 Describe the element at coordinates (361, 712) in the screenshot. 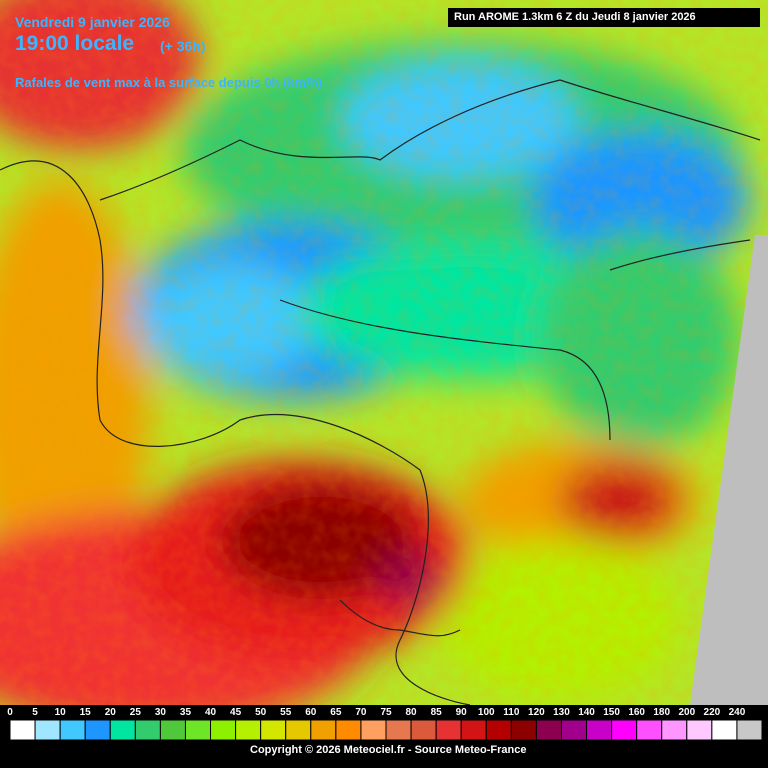

I see `legend-label: 70` at that location.